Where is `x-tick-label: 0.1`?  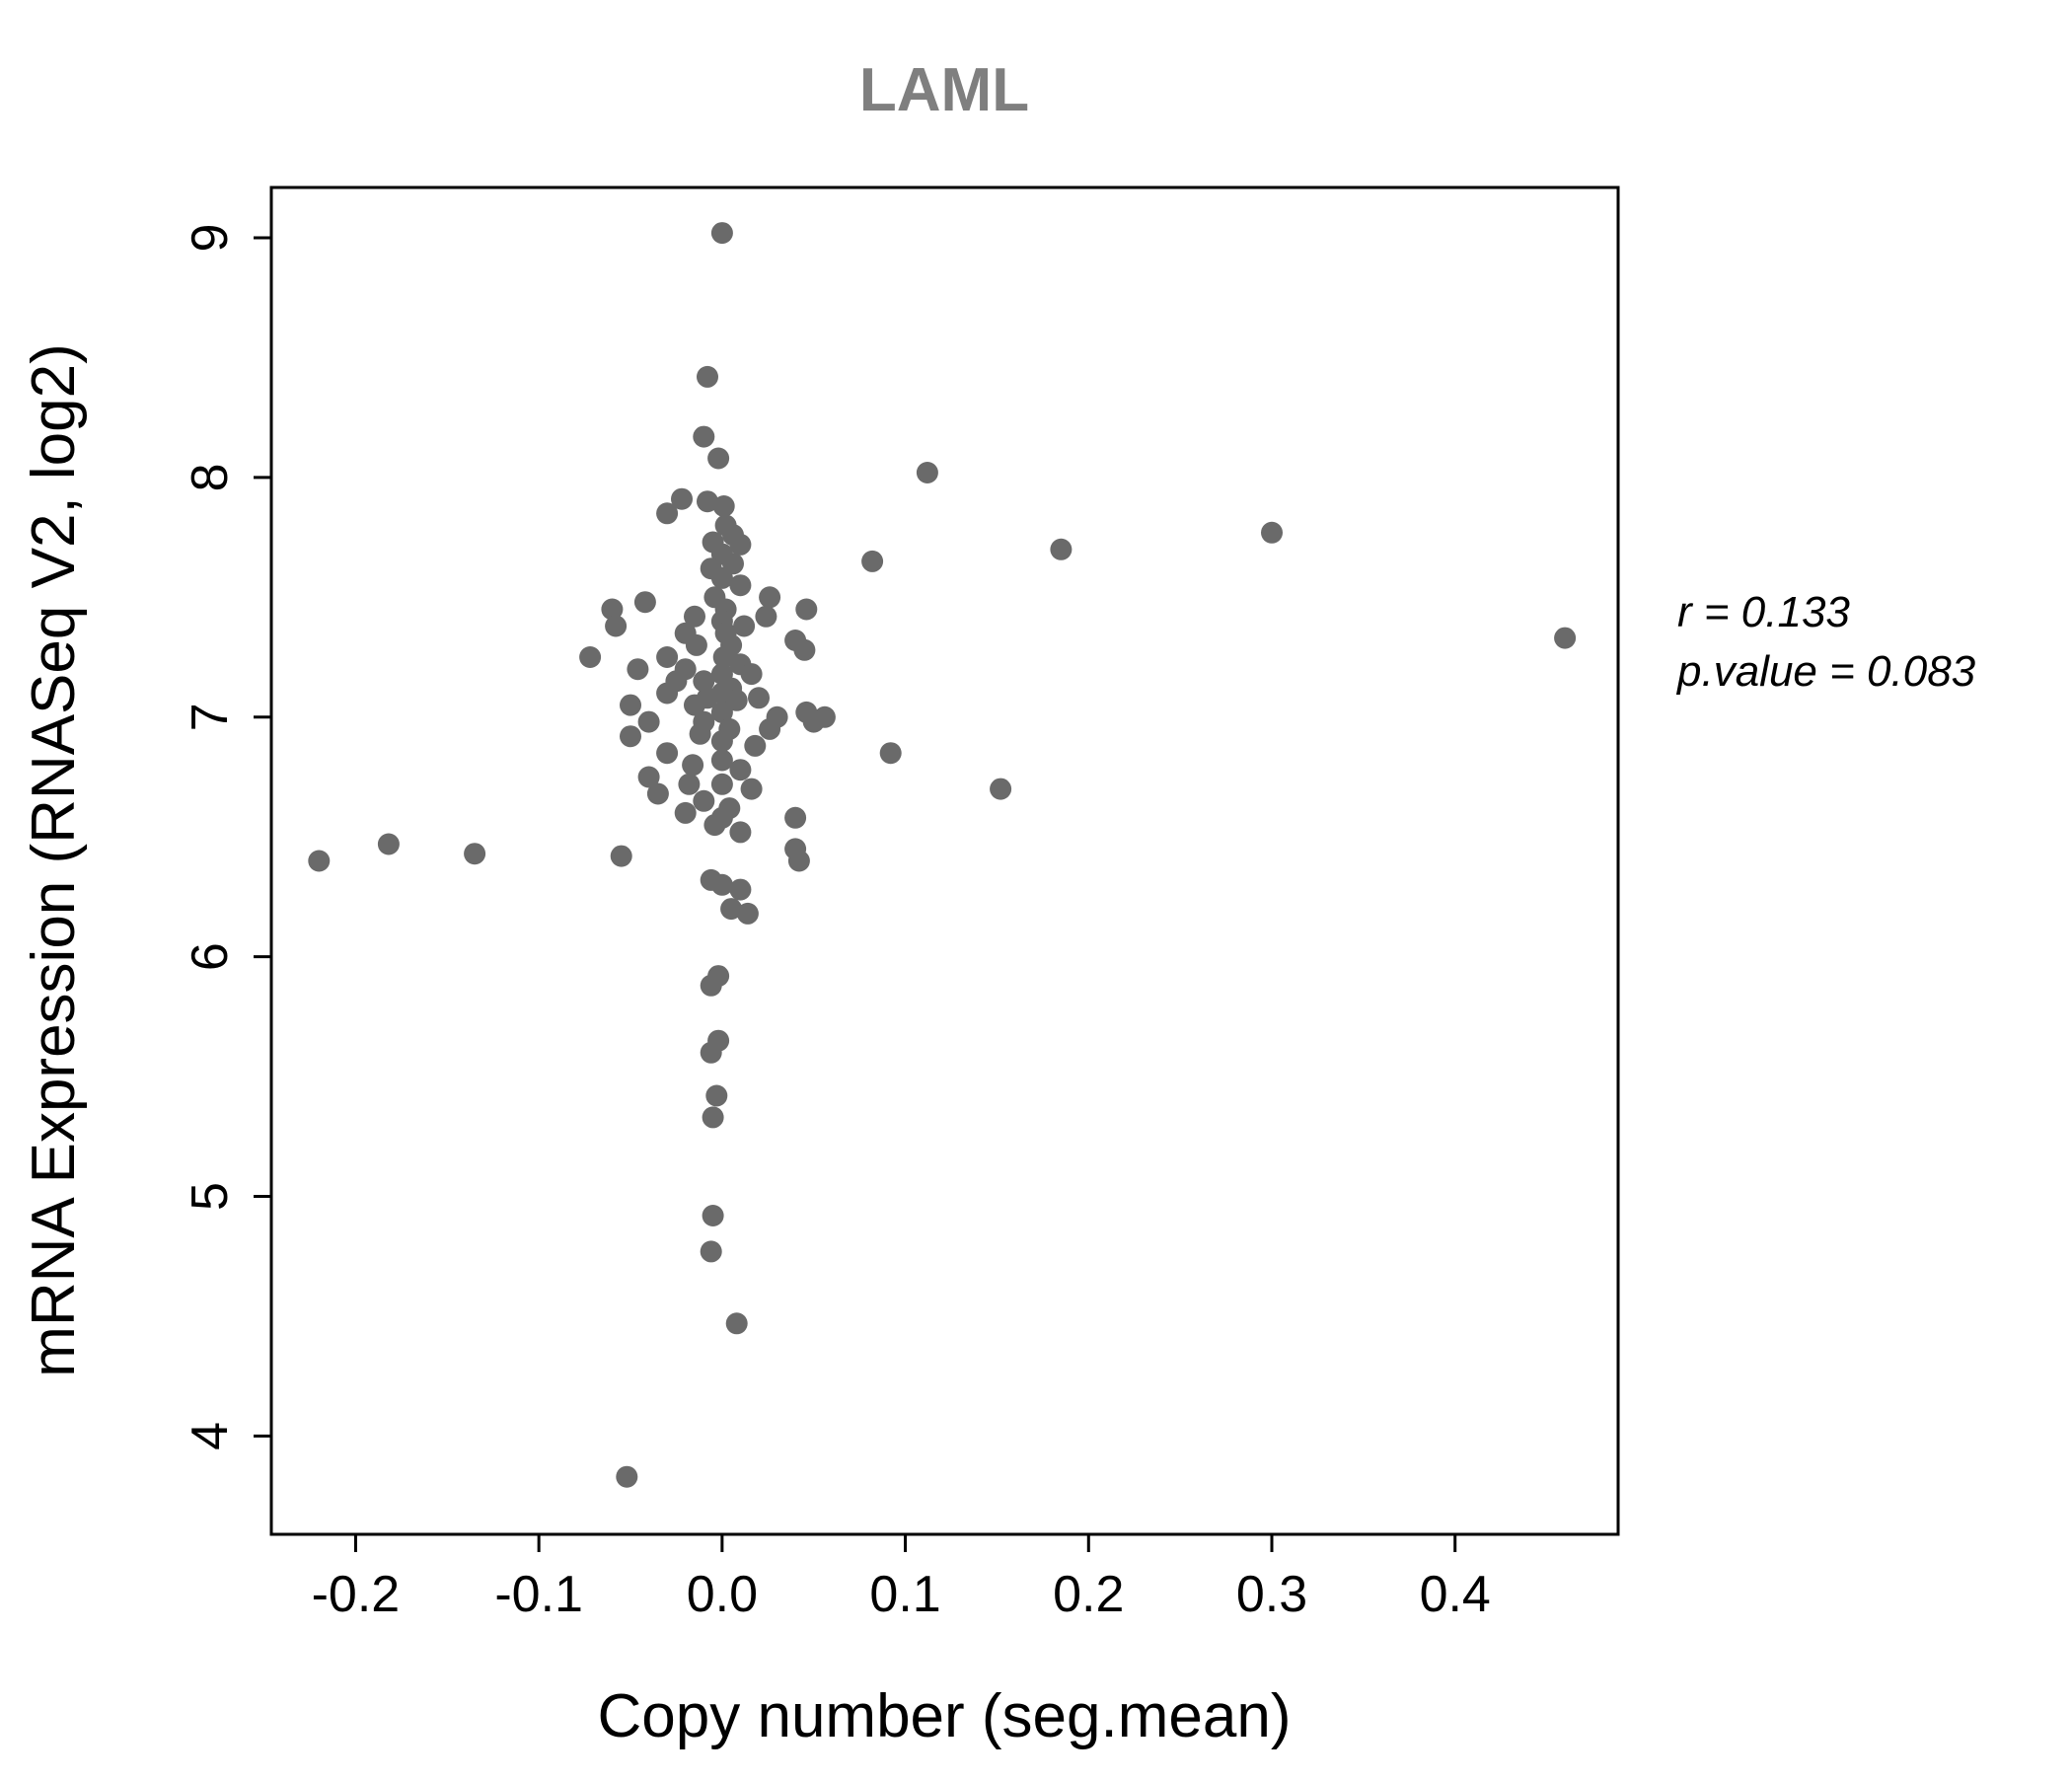
x-tick-label: 0.1 is located at coordinates (905, 1594).